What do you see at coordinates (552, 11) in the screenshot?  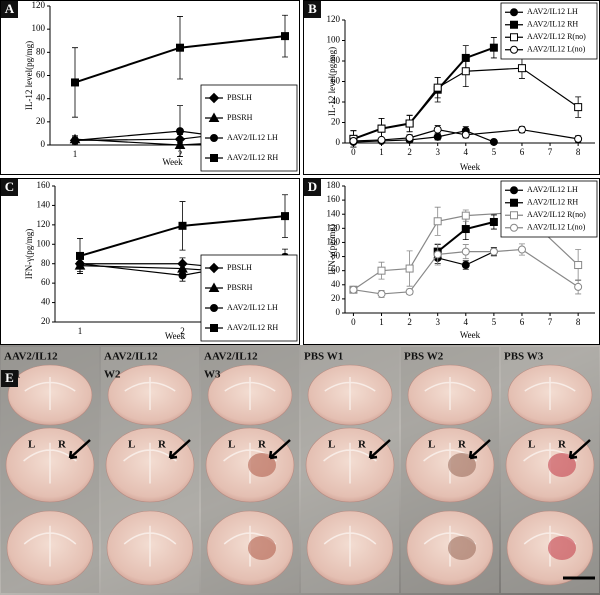 I see `legend-label: AAV2/IL12 LH` at bounding box center [552, 11].